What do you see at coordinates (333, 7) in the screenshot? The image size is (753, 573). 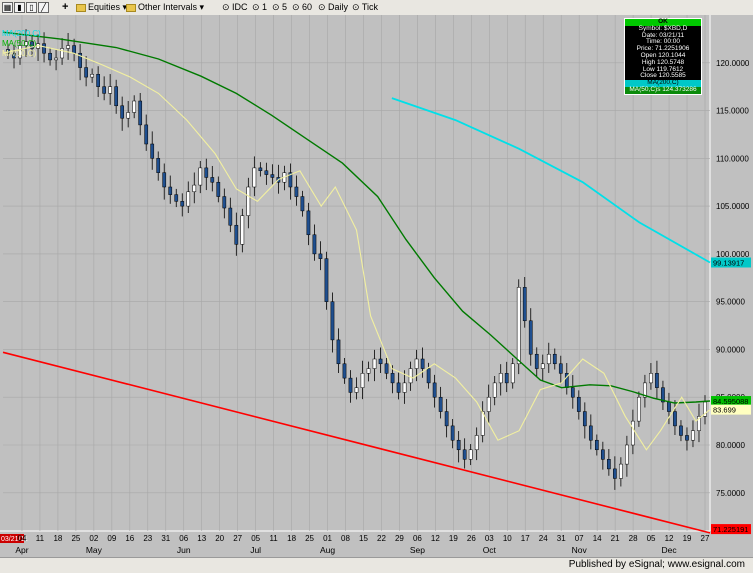 I see `daily-button: ⊙ Daily` at bounding box center [333, 7].